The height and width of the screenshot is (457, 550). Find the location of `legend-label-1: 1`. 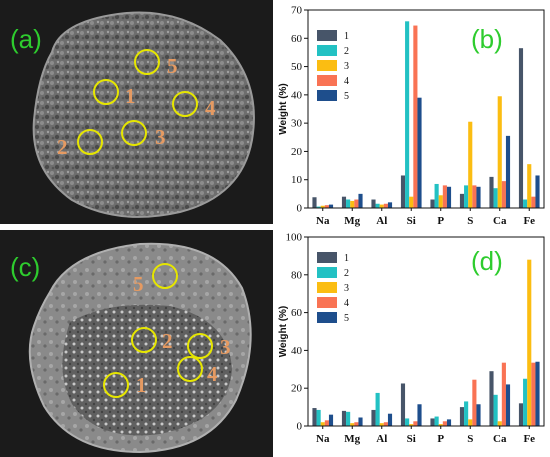

legend-label-1: 1 is located at coordinates (346, 258).